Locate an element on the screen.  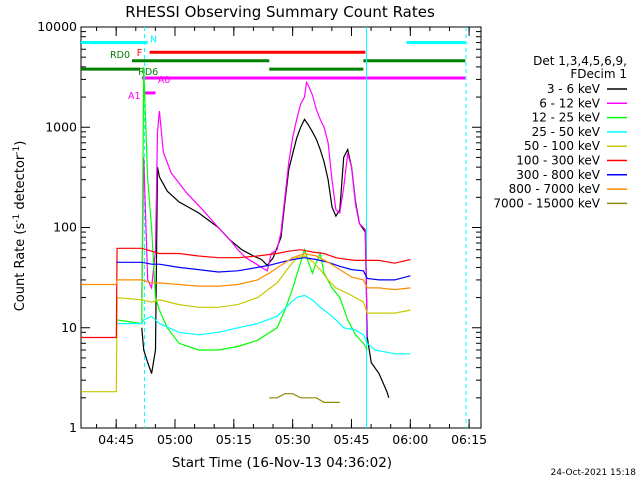
x-tick-label: 05:15 is located at coordinates (234, 439).